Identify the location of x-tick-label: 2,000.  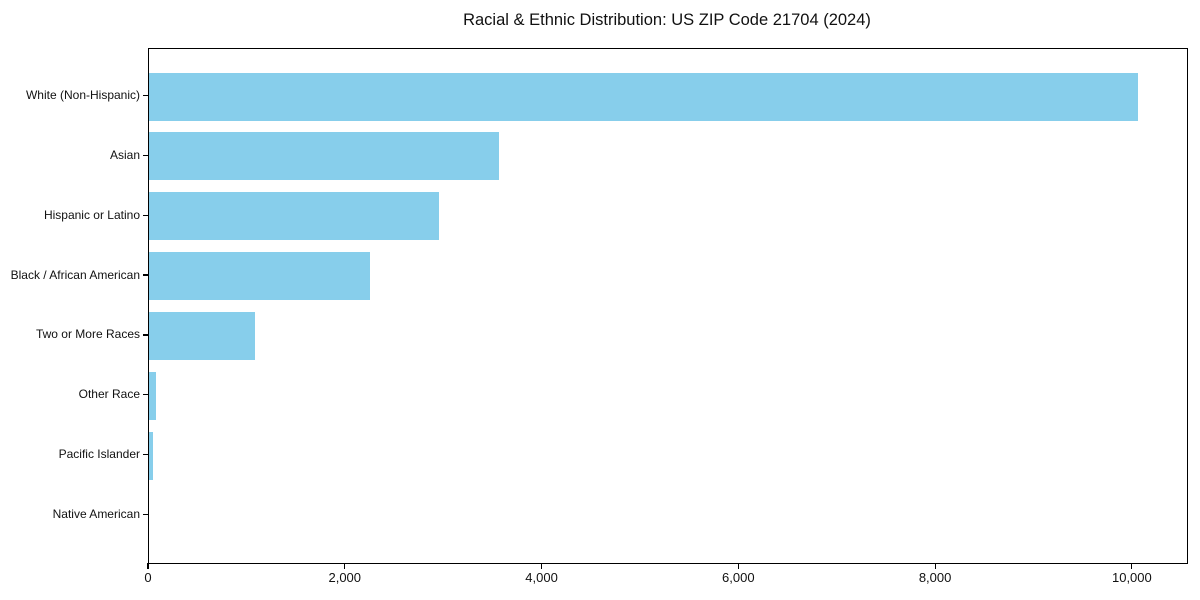
(345, 577).